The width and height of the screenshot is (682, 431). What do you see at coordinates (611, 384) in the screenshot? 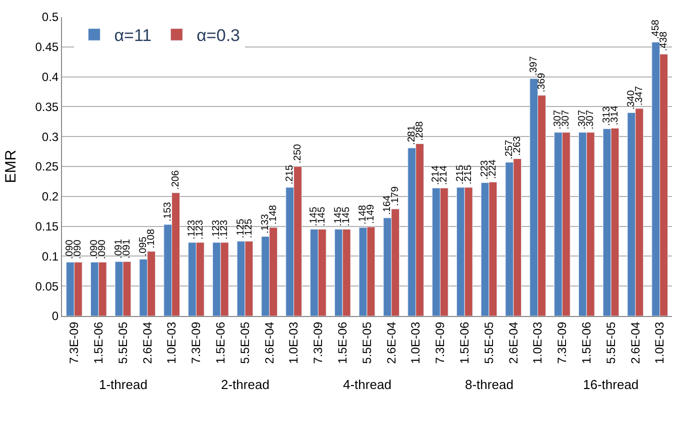
I see `text: 16-thread` at bounding box center [611, 384].